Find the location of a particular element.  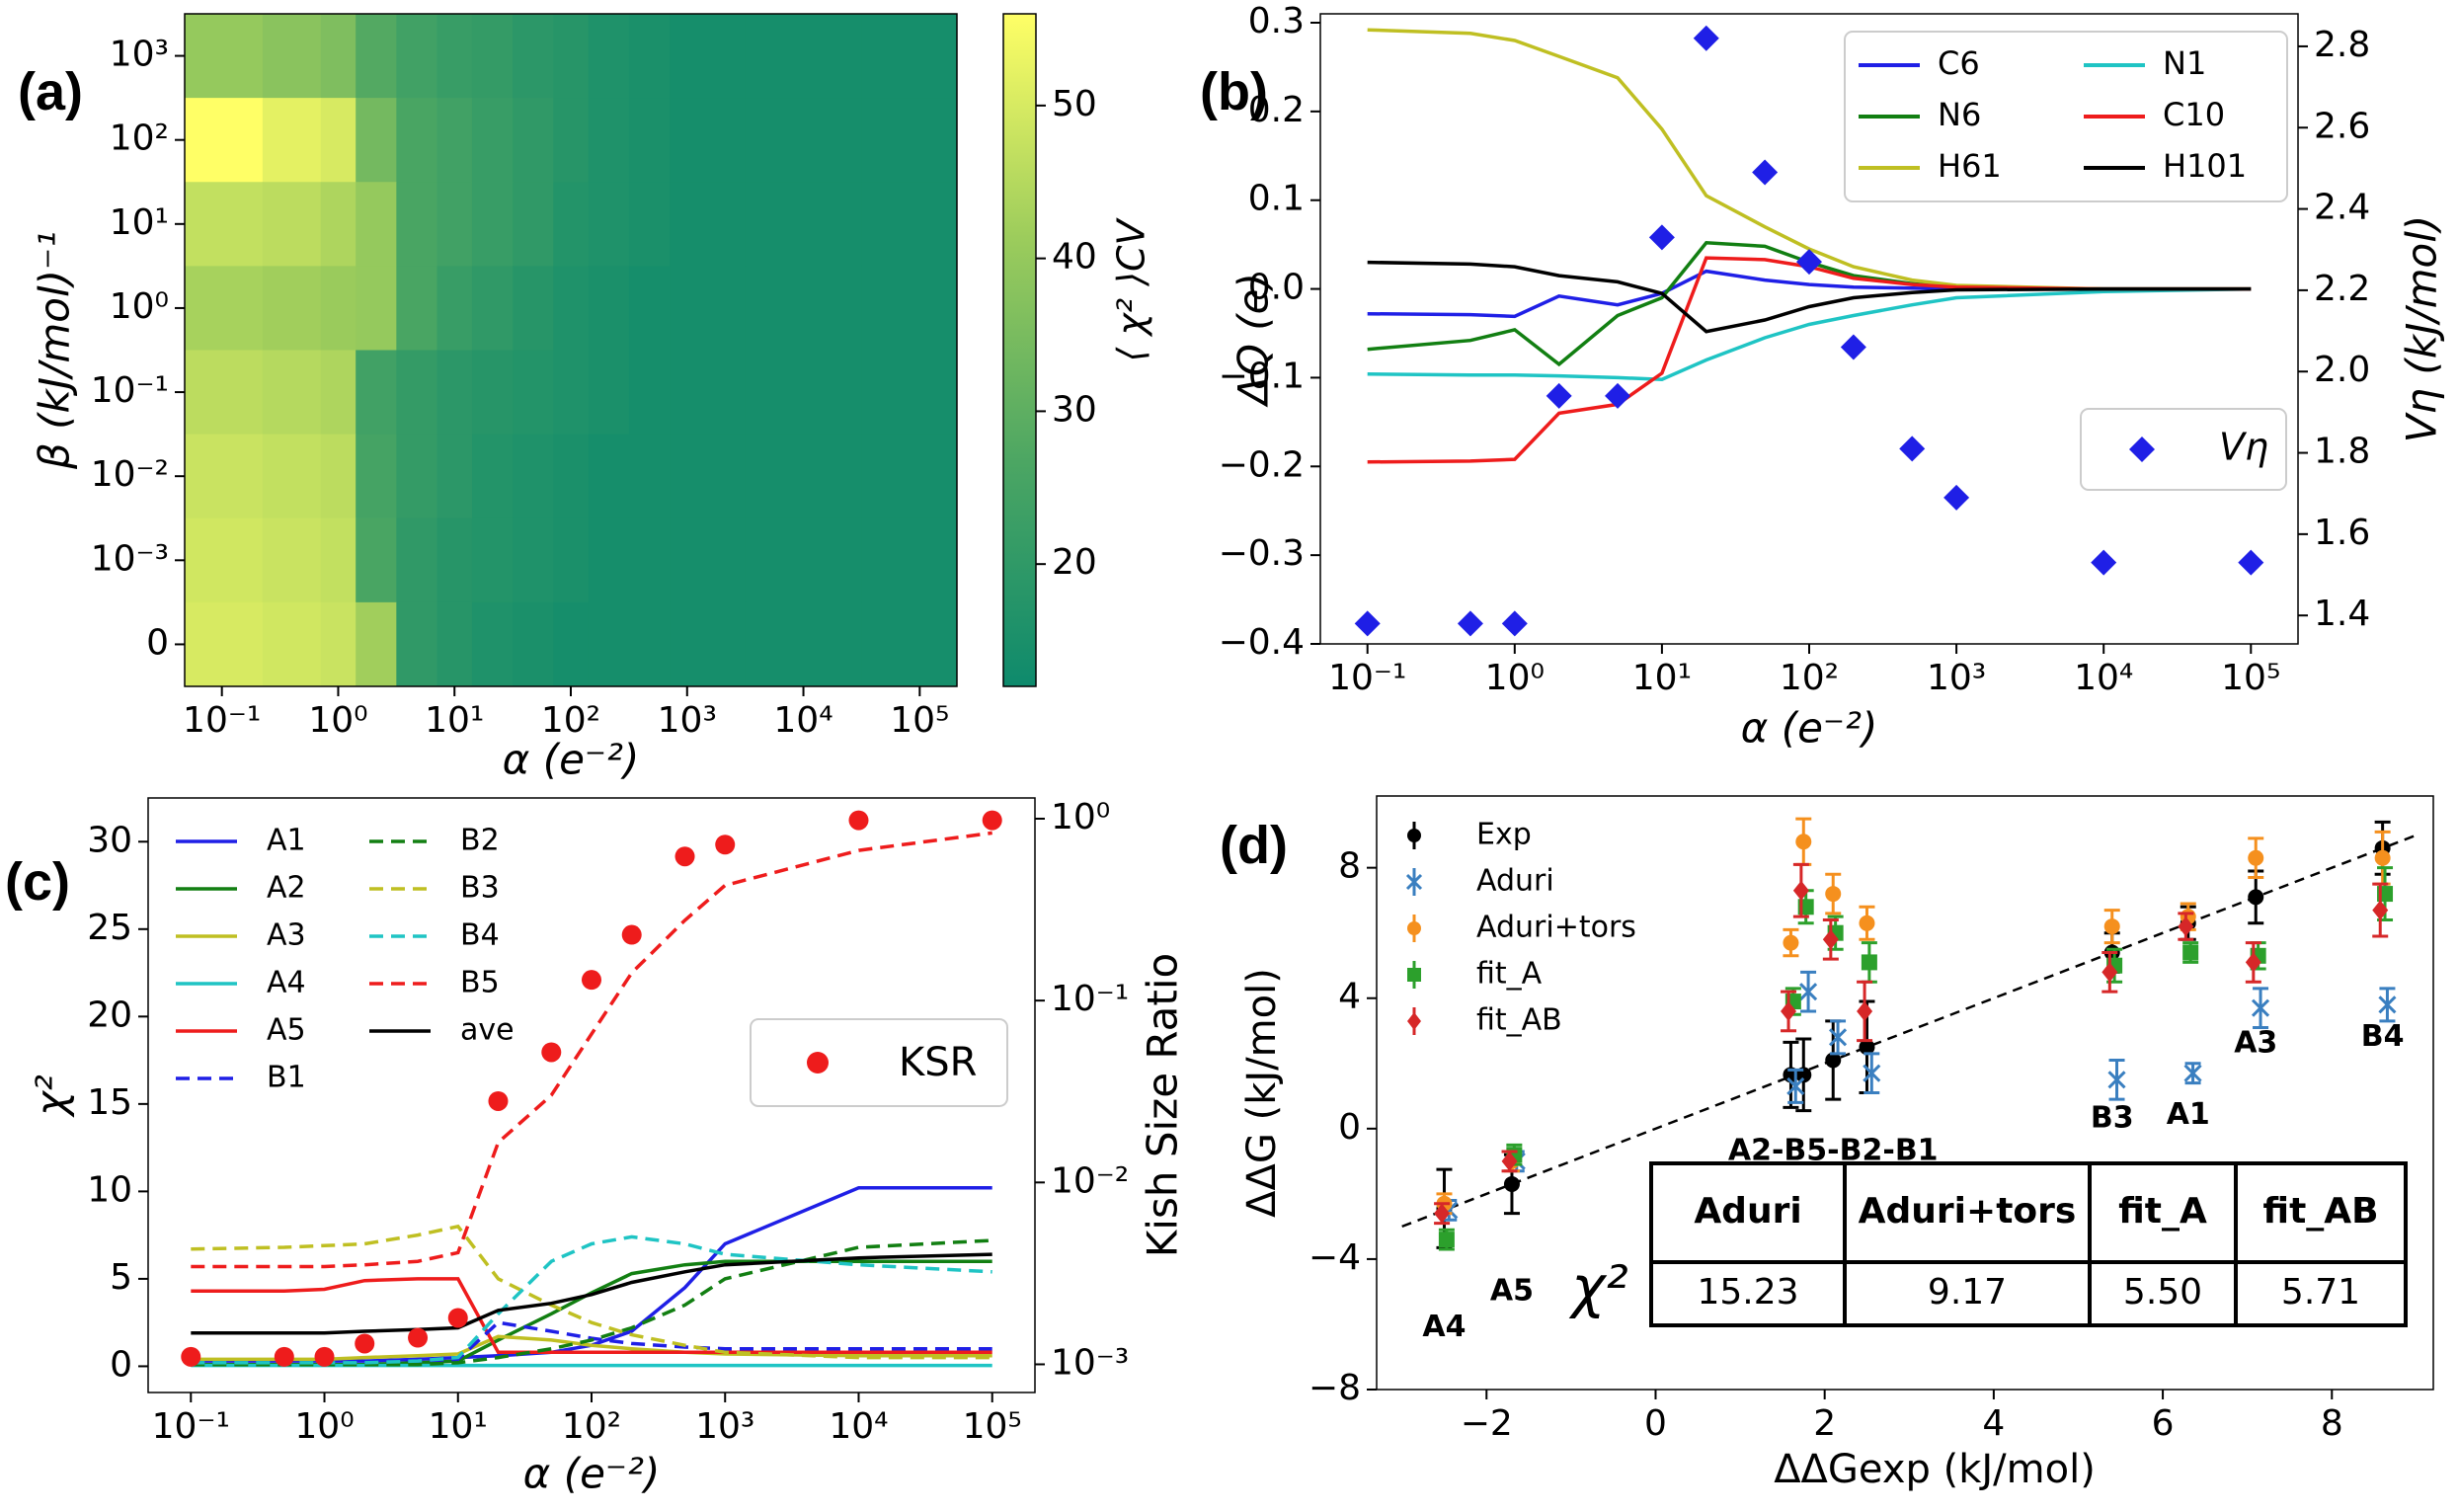

point-label: B4 is located at coordinates (2383, 1037).